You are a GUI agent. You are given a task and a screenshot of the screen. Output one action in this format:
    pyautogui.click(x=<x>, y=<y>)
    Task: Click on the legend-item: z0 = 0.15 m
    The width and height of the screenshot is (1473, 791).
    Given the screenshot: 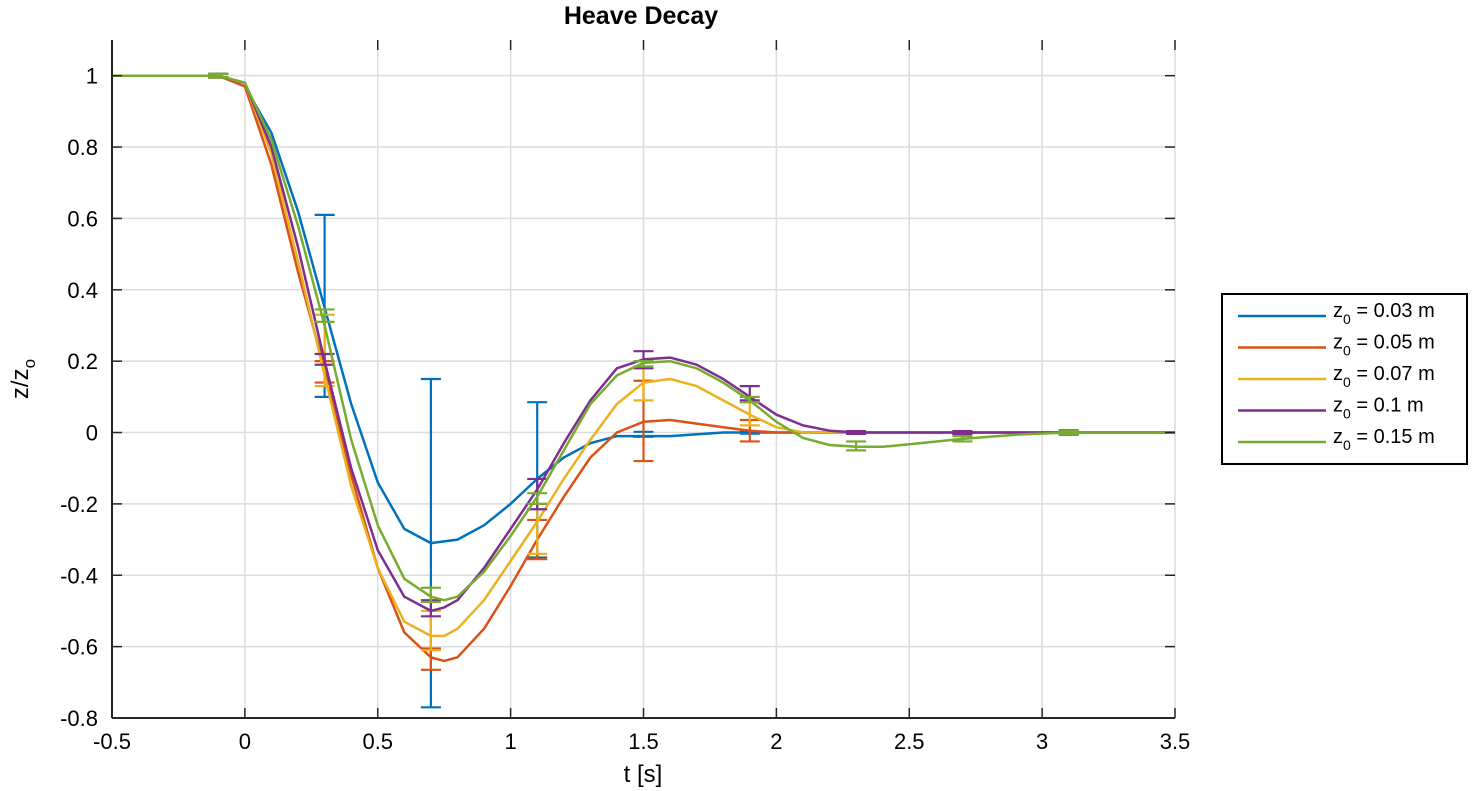 What is the action you would take?
    pyautogui.click(x=1336, y=439)
    